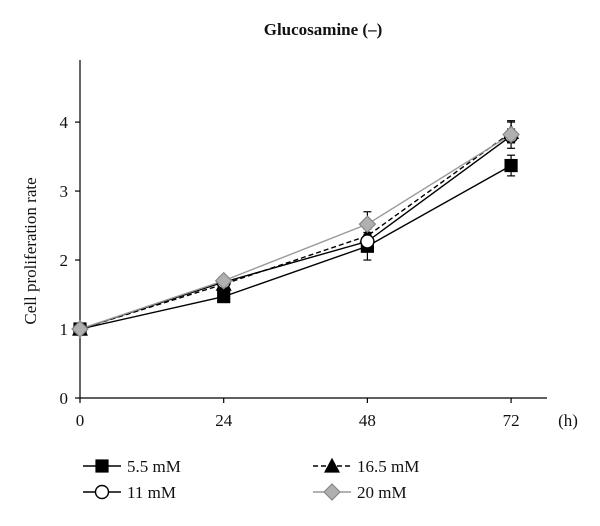 This screenshot has width=600, height=526. Describe the element at coordinates (251, 479) in the screenshot. I see `legend: 5.5 mM 16.5 mM 11 mM 20 mM` at that location.